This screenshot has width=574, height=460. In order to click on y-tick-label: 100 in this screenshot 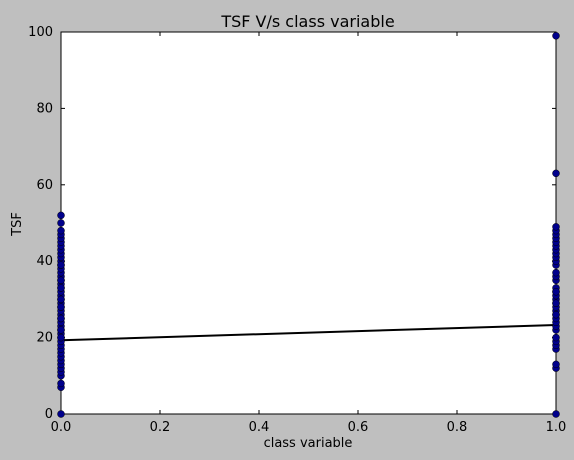, I will do `click(40, 32)`.